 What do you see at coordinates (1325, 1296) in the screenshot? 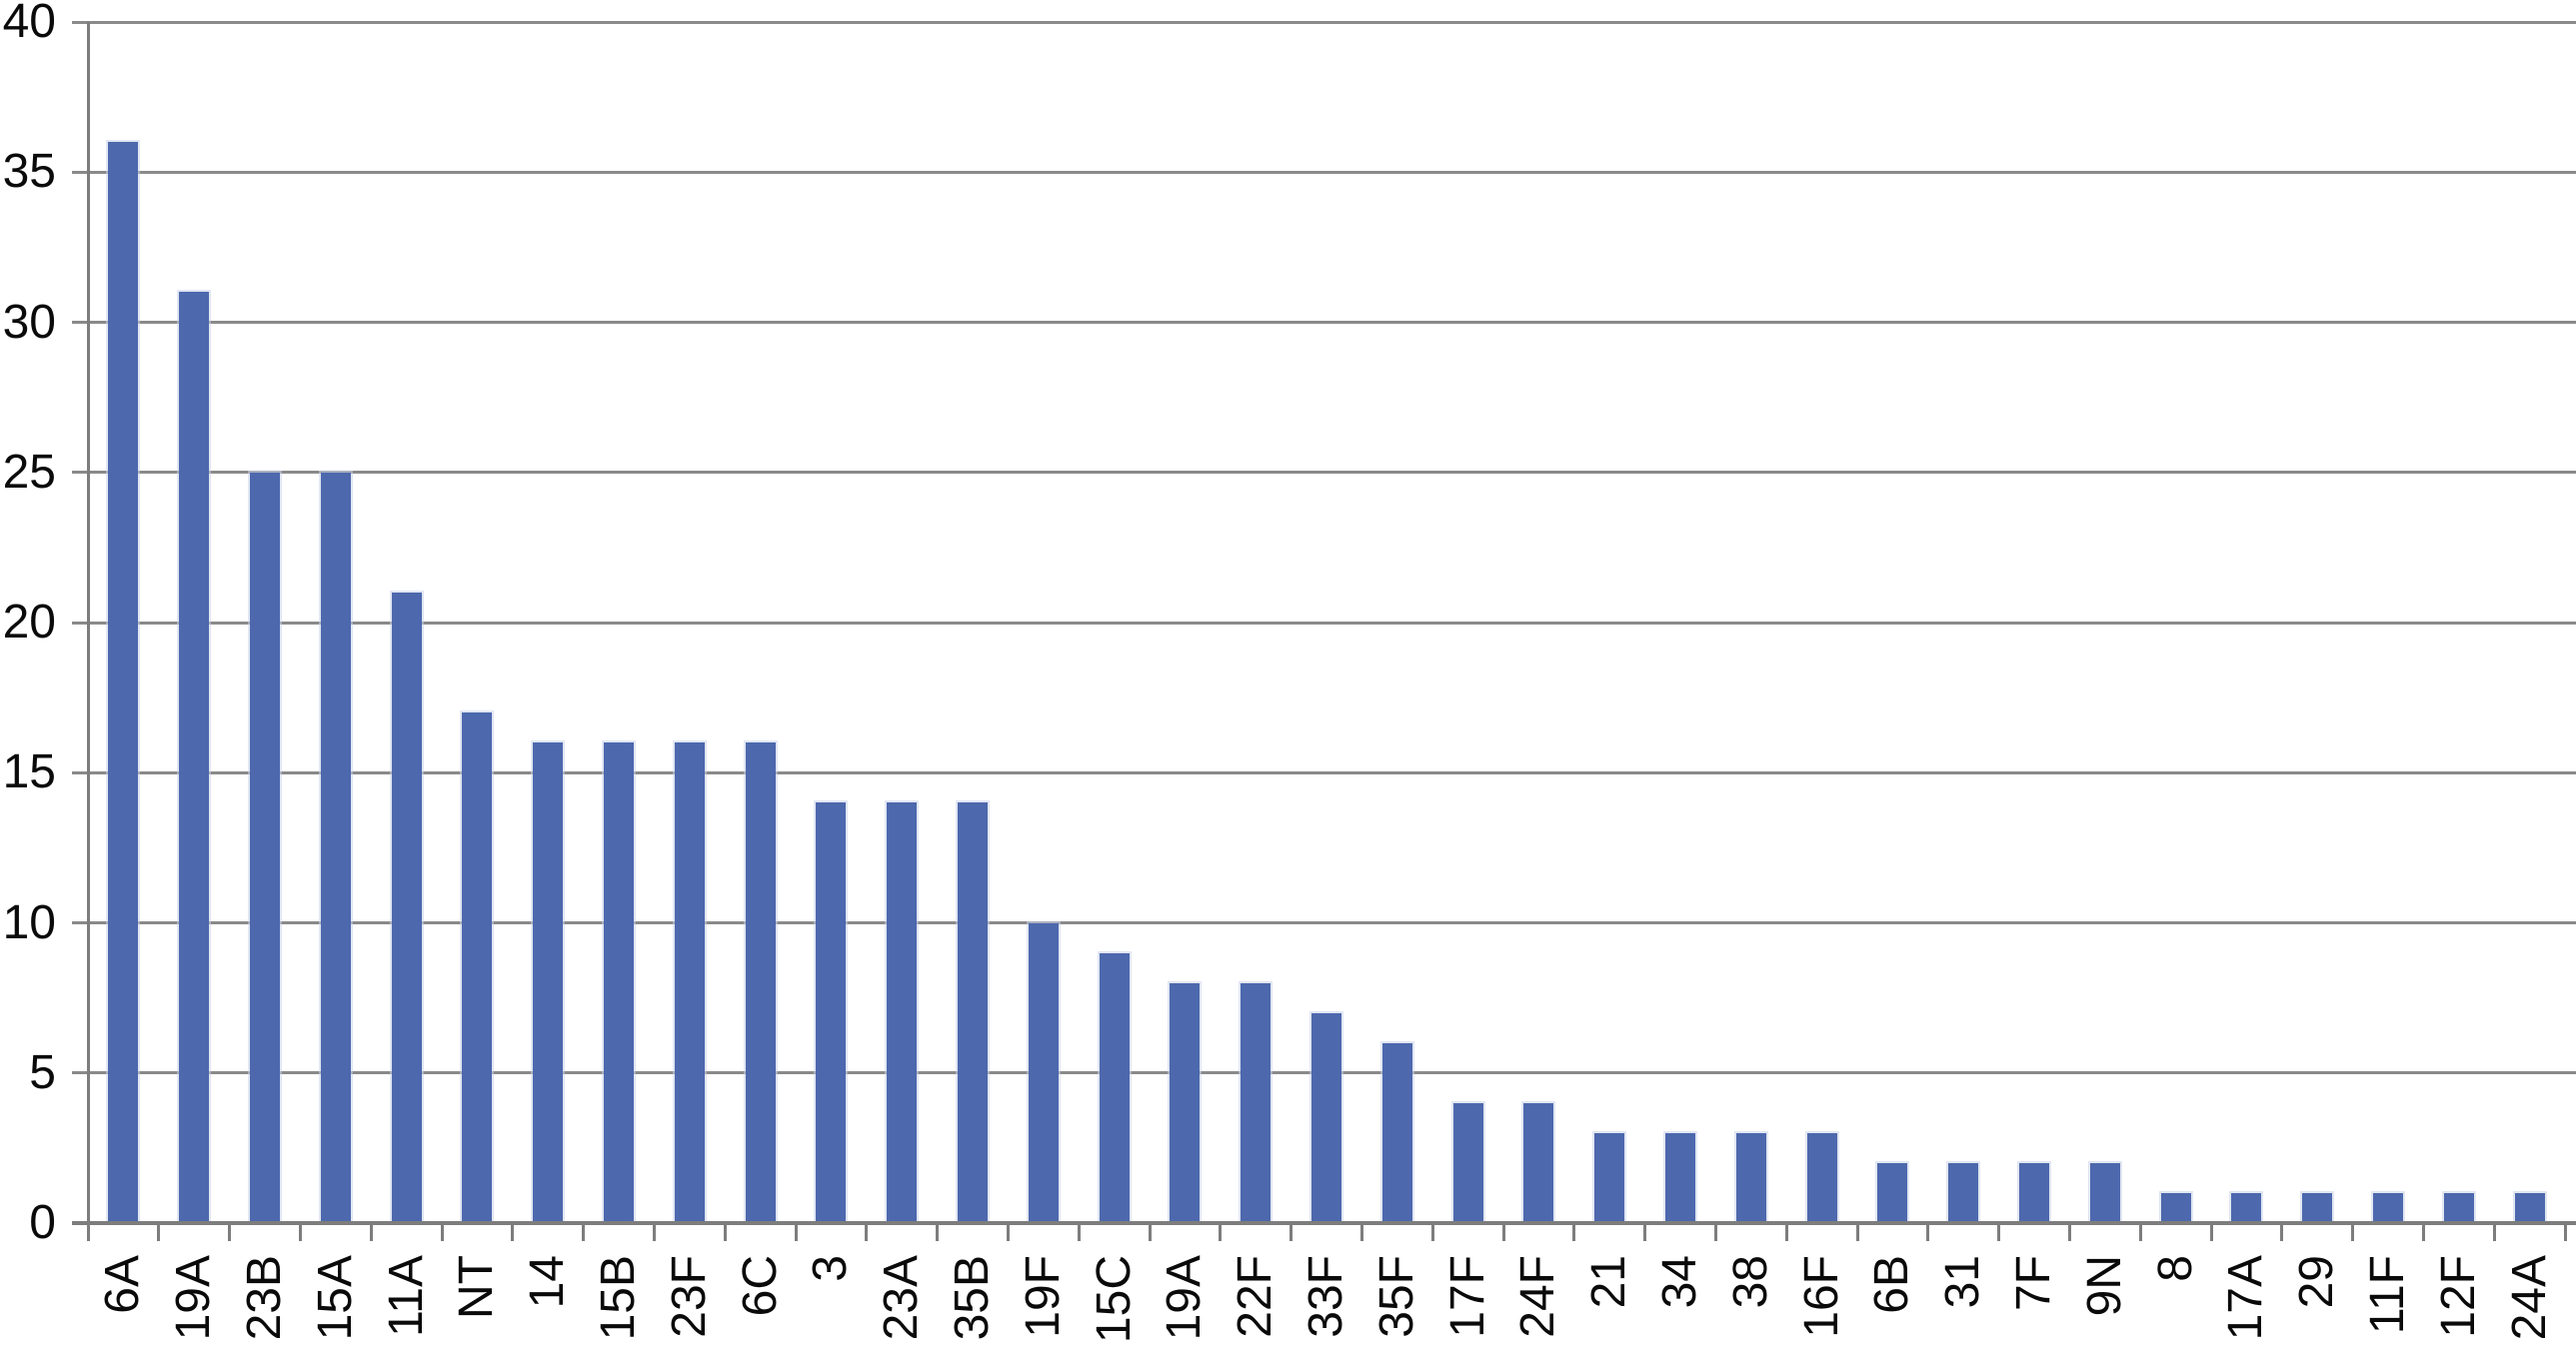
I see `x-tick-label: 33F` at bounding box center [1325, 1296].